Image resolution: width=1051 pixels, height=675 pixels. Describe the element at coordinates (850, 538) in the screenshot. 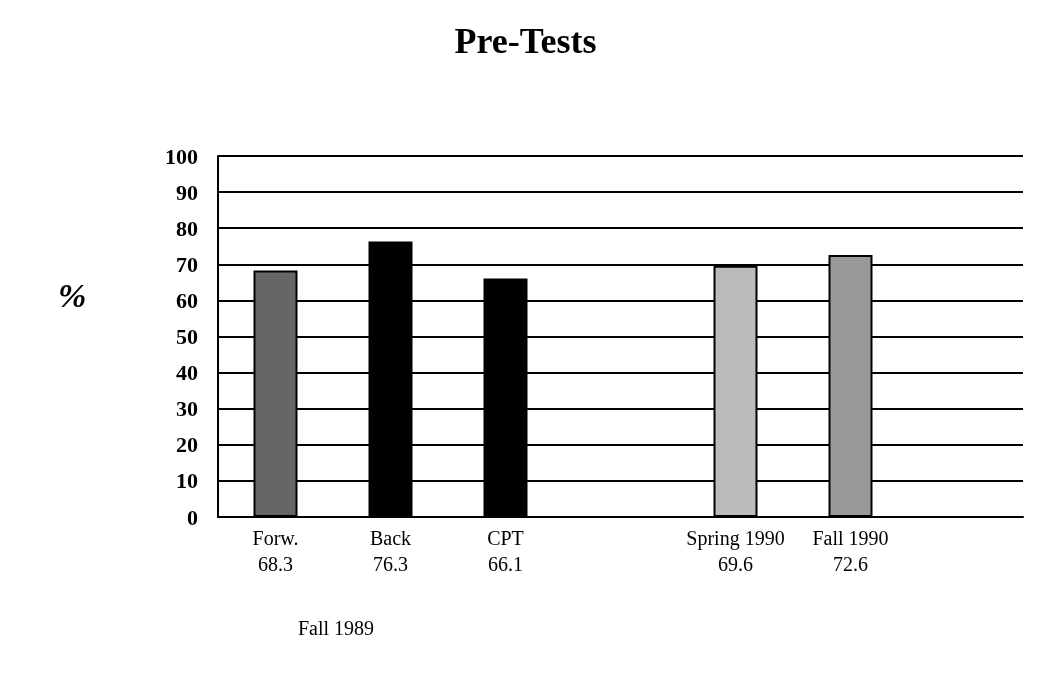

I see `x-tick-label: Fall 1990` at that location.